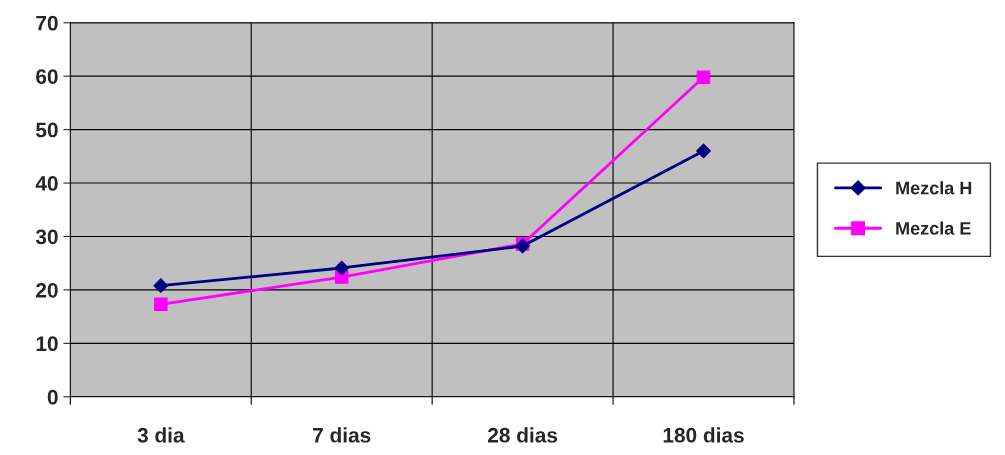 The height and width of the screenshot is (455, 1005). What do you see at coordinates (47, 23) in the screenshot?
I see `y-tick-label: 70` at bounding box center [47, 23].